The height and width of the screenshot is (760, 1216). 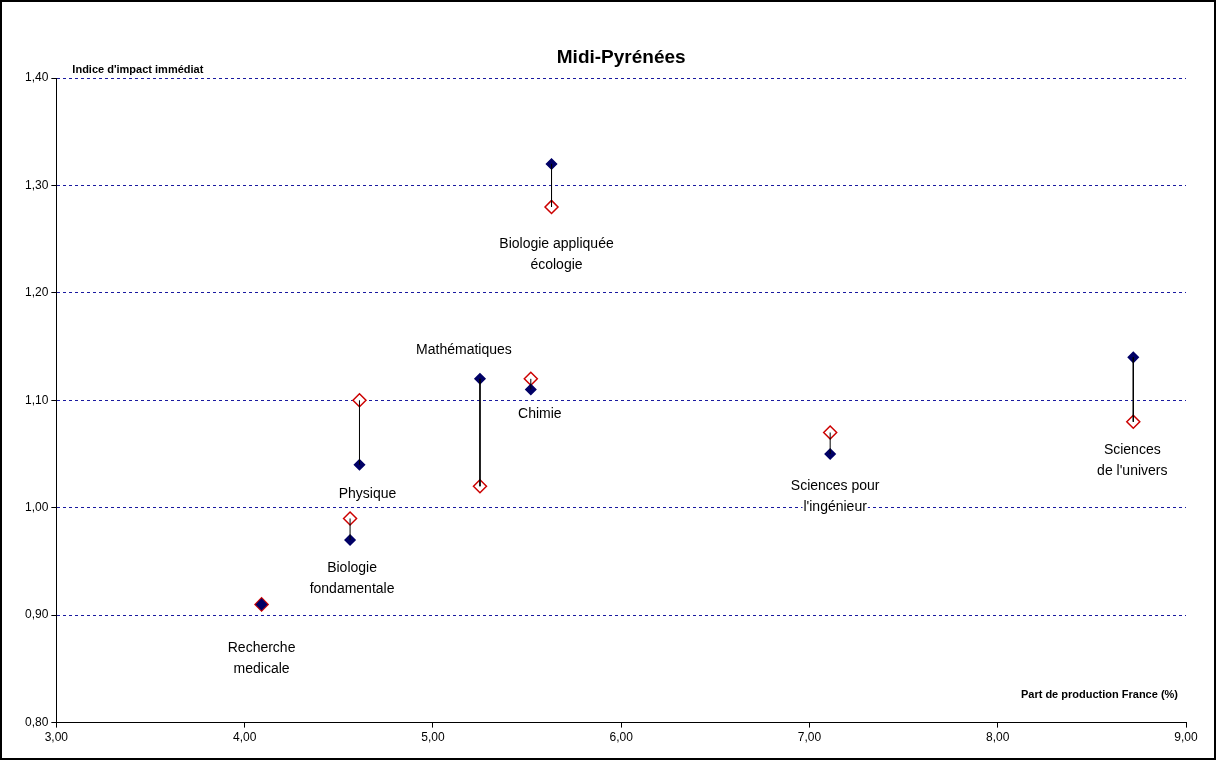 What do you see at coordinates (835, 496) in the screenshot?
I see `annotation: Sciences pour l'ingénieur` at bounding box center [835, 496].